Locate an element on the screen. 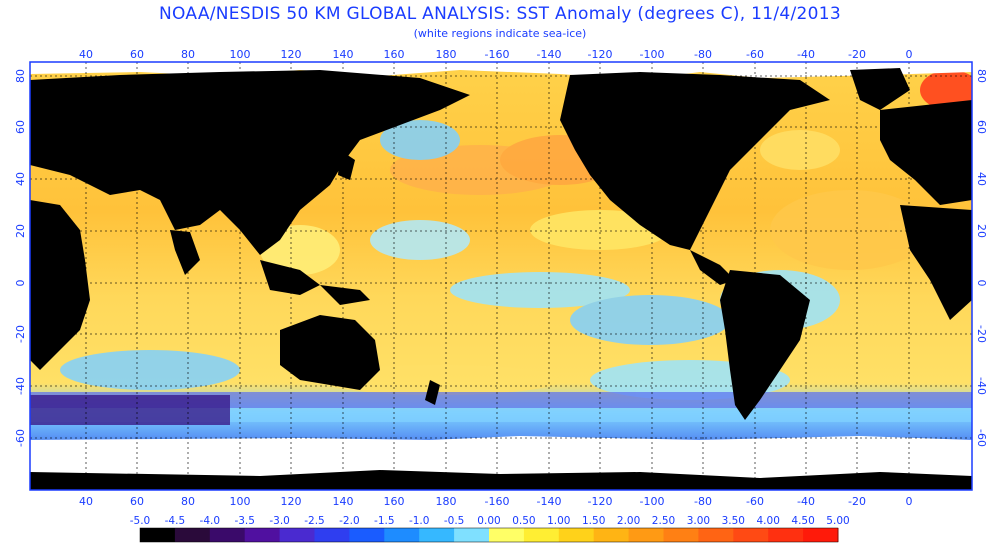 The height and width of the screenshot is (545, 1000). map-subtitle: (white regions indicate sea-ice) is located at coordinates (500, 33).